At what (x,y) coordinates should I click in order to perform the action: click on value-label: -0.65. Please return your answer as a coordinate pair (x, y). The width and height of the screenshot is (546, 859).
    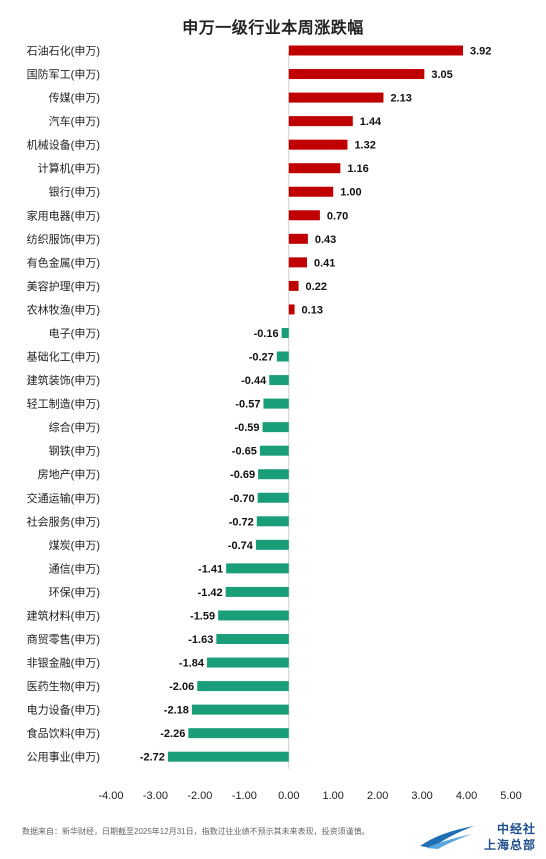
    Looking at the image, I should click on (244, 452).